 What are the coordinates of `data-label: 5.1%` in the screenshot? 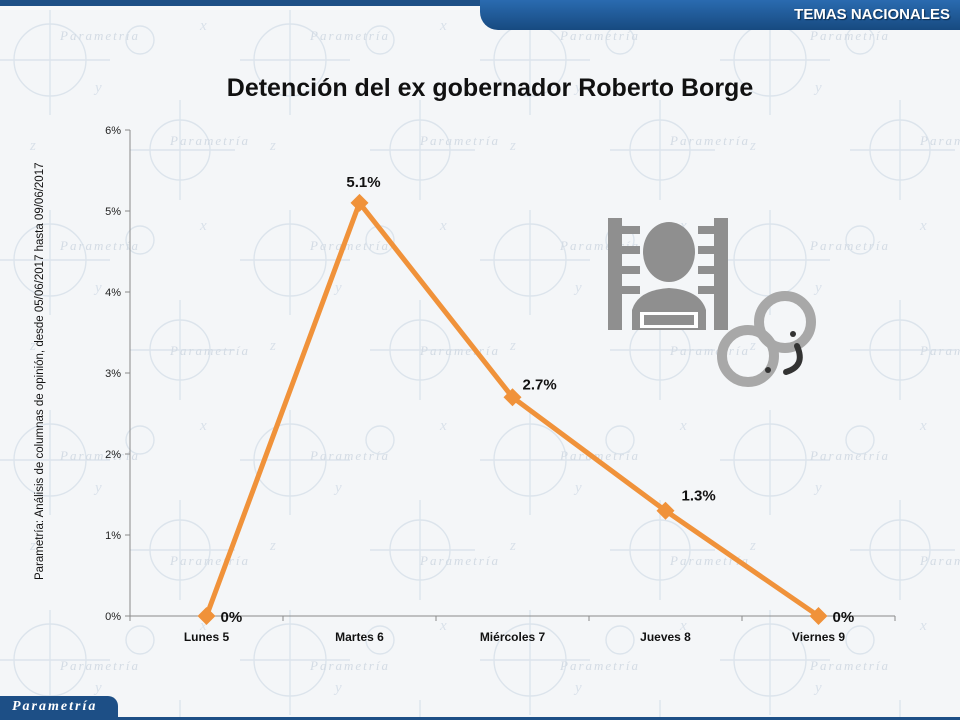 It's located at (363, 182).